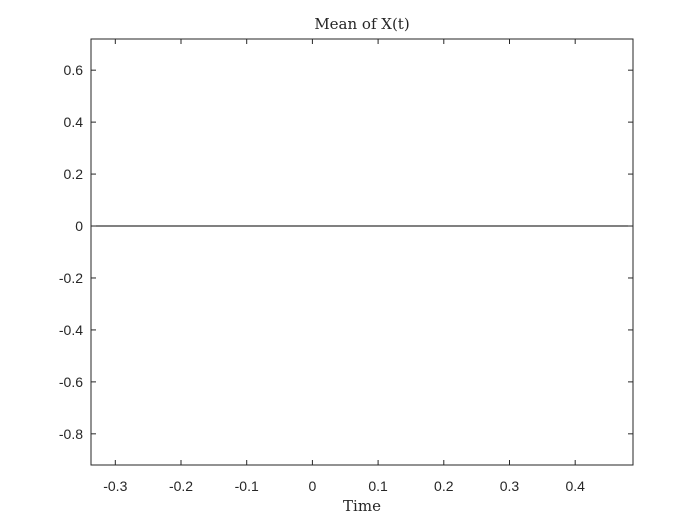 Image resolution: width=700 pixels, height=525 pixels. Describe the element at coordinates (79, 226) in the screenshot. I see `y-tick-label: 0` at that location.